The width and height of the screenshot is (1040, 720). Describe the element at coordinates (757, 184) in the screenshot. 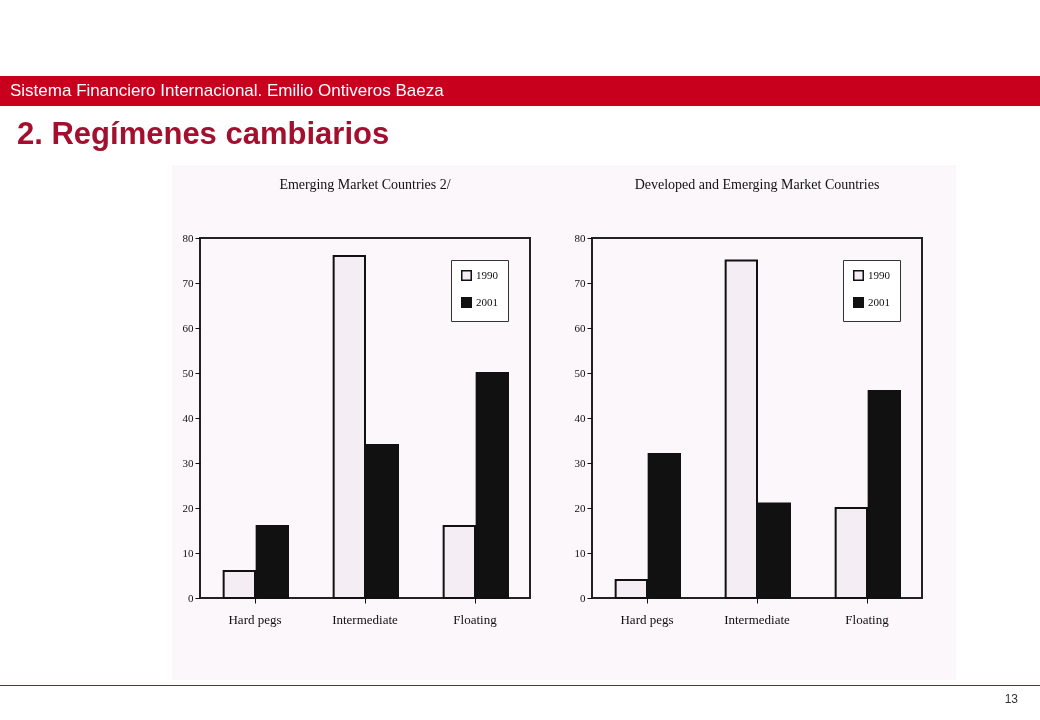

I see `chart-title: Developed and Emerging Market Countries` at that location.